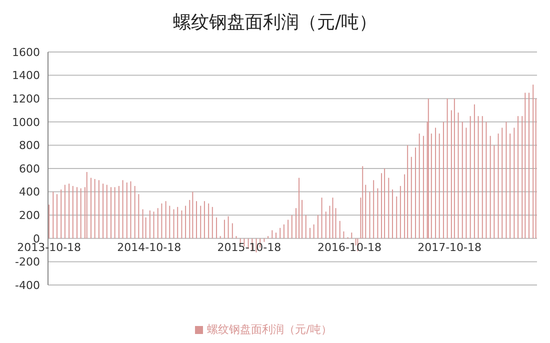 This screenshot has width=550, height=343. Describe the element at coordinates (29, 169) in the screenshot. I see `y-tick-label: 600` at that location.